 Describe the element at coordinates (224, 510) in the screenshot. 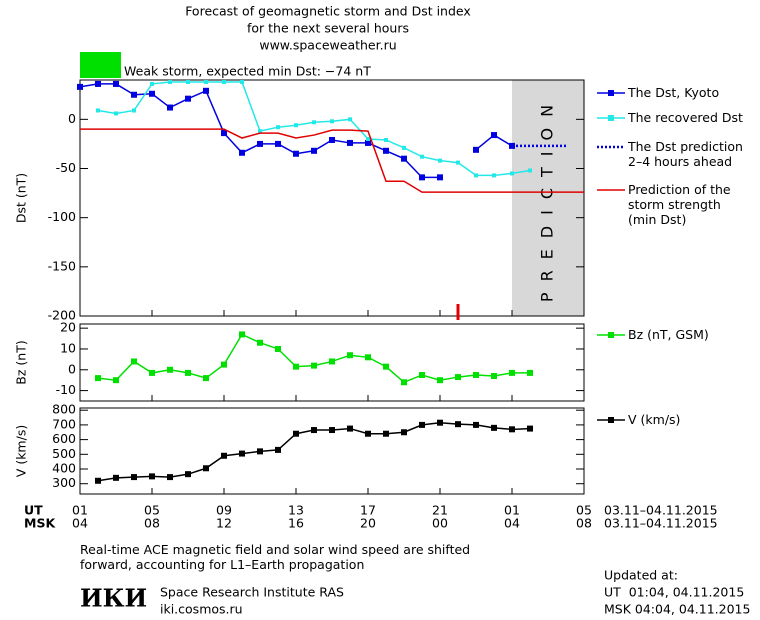

I see `x-tick-label: 09` at that location.